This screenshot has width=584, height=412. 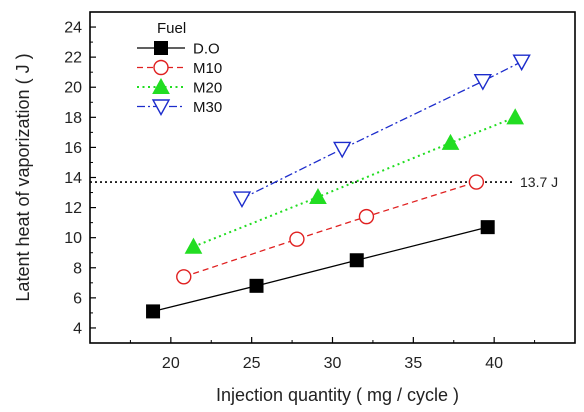 I want to click on reference-line-label: 13.7 J, so click(x=539, y=182).